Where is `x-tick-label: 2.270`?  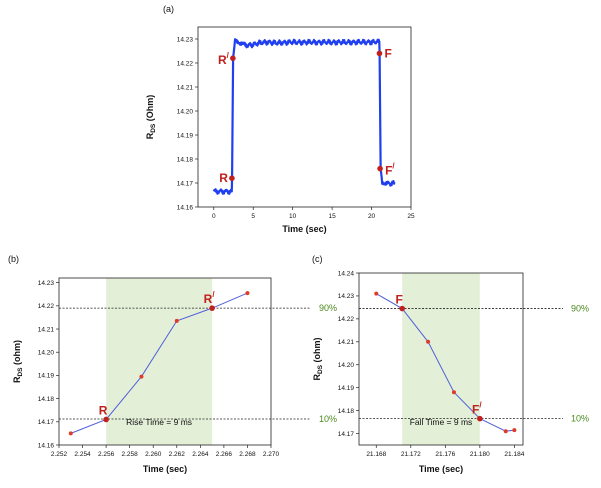
x-tick-label: 2.270 is located at coordinates (271, 454).